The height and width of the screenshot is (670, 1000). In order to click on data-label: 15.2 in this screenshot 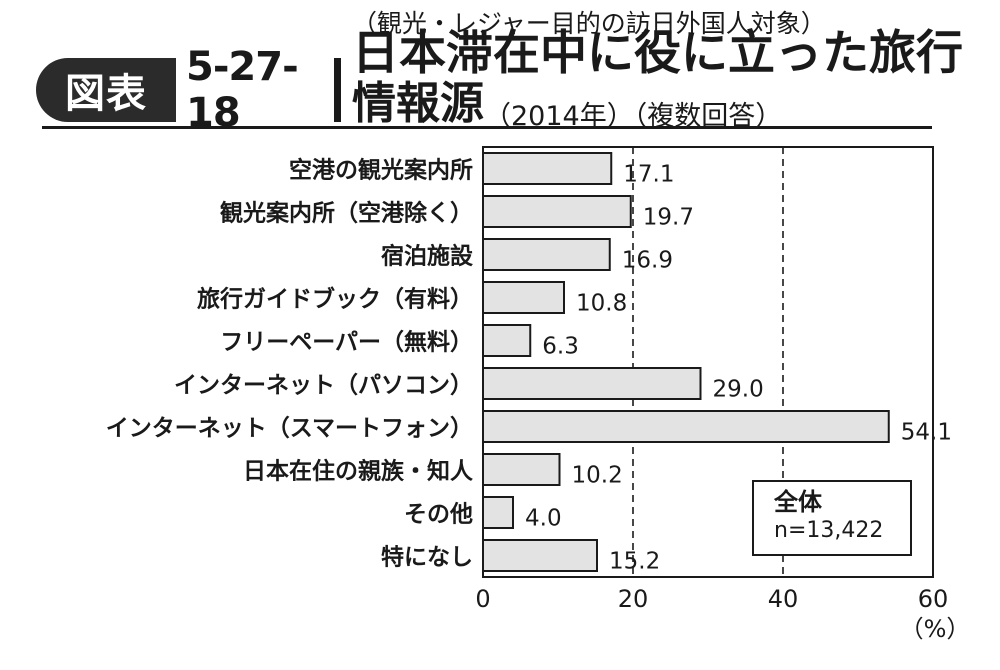, I will do `click(634, 562)`.